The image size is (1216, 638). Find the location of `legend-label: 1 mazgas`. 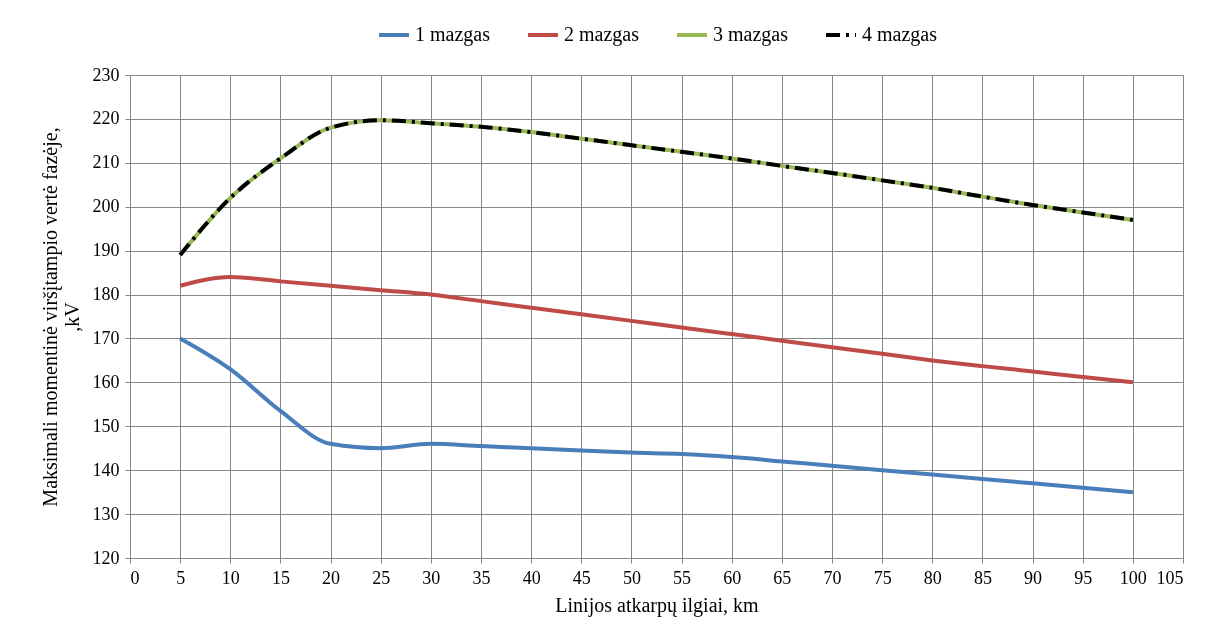

legend-label: 1 mazgas is located at coordinates (453, 34).